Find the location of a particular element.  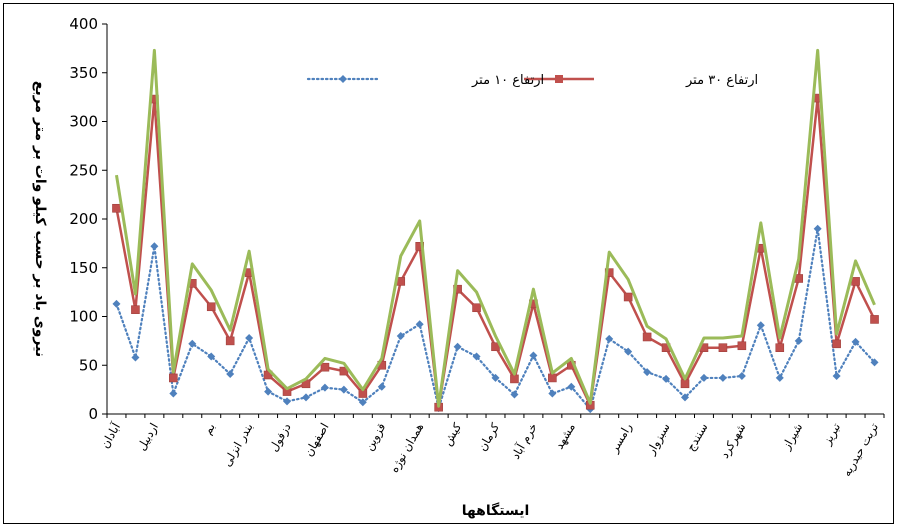

legend-item: ارتفاع ۱۰ متر is located at coordinates (425, 80).